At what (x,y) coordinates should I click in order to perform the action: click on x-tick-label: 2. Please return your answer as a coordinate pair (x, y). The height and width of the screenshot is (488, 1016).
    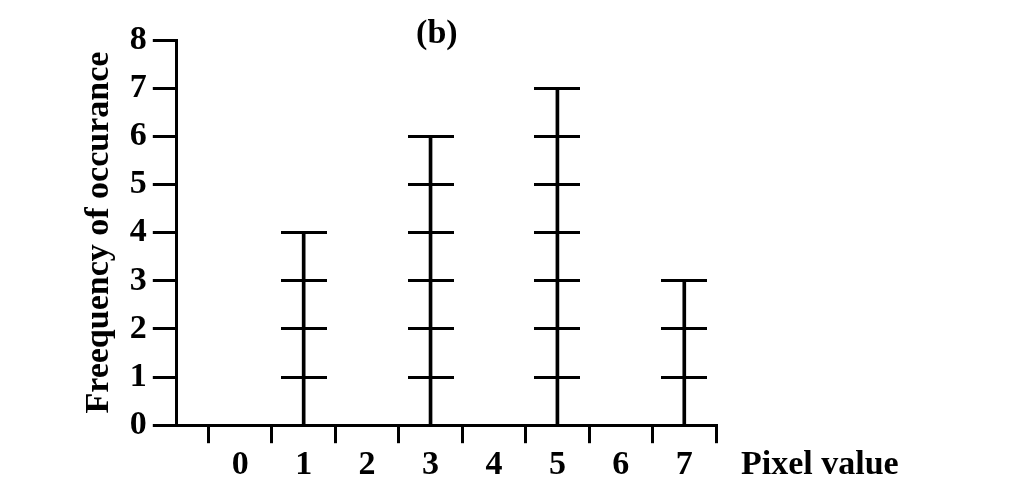
    Looking at the image, I should click on (367, 463).